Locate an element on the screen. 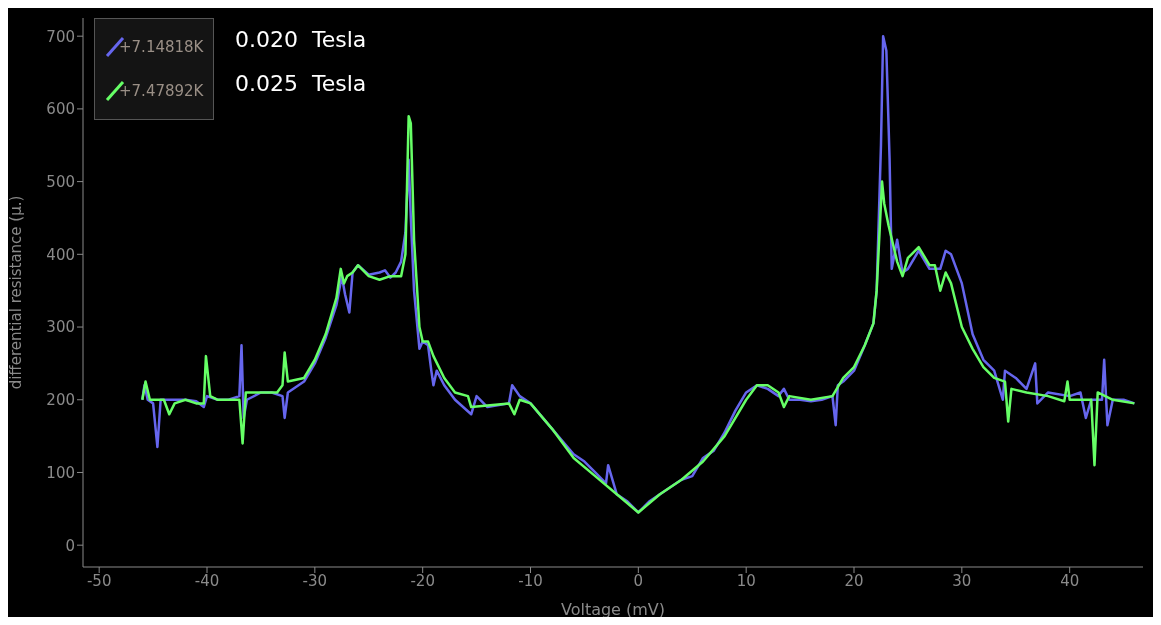  x-tick-label: -10 is located at coordinates (530, 580).